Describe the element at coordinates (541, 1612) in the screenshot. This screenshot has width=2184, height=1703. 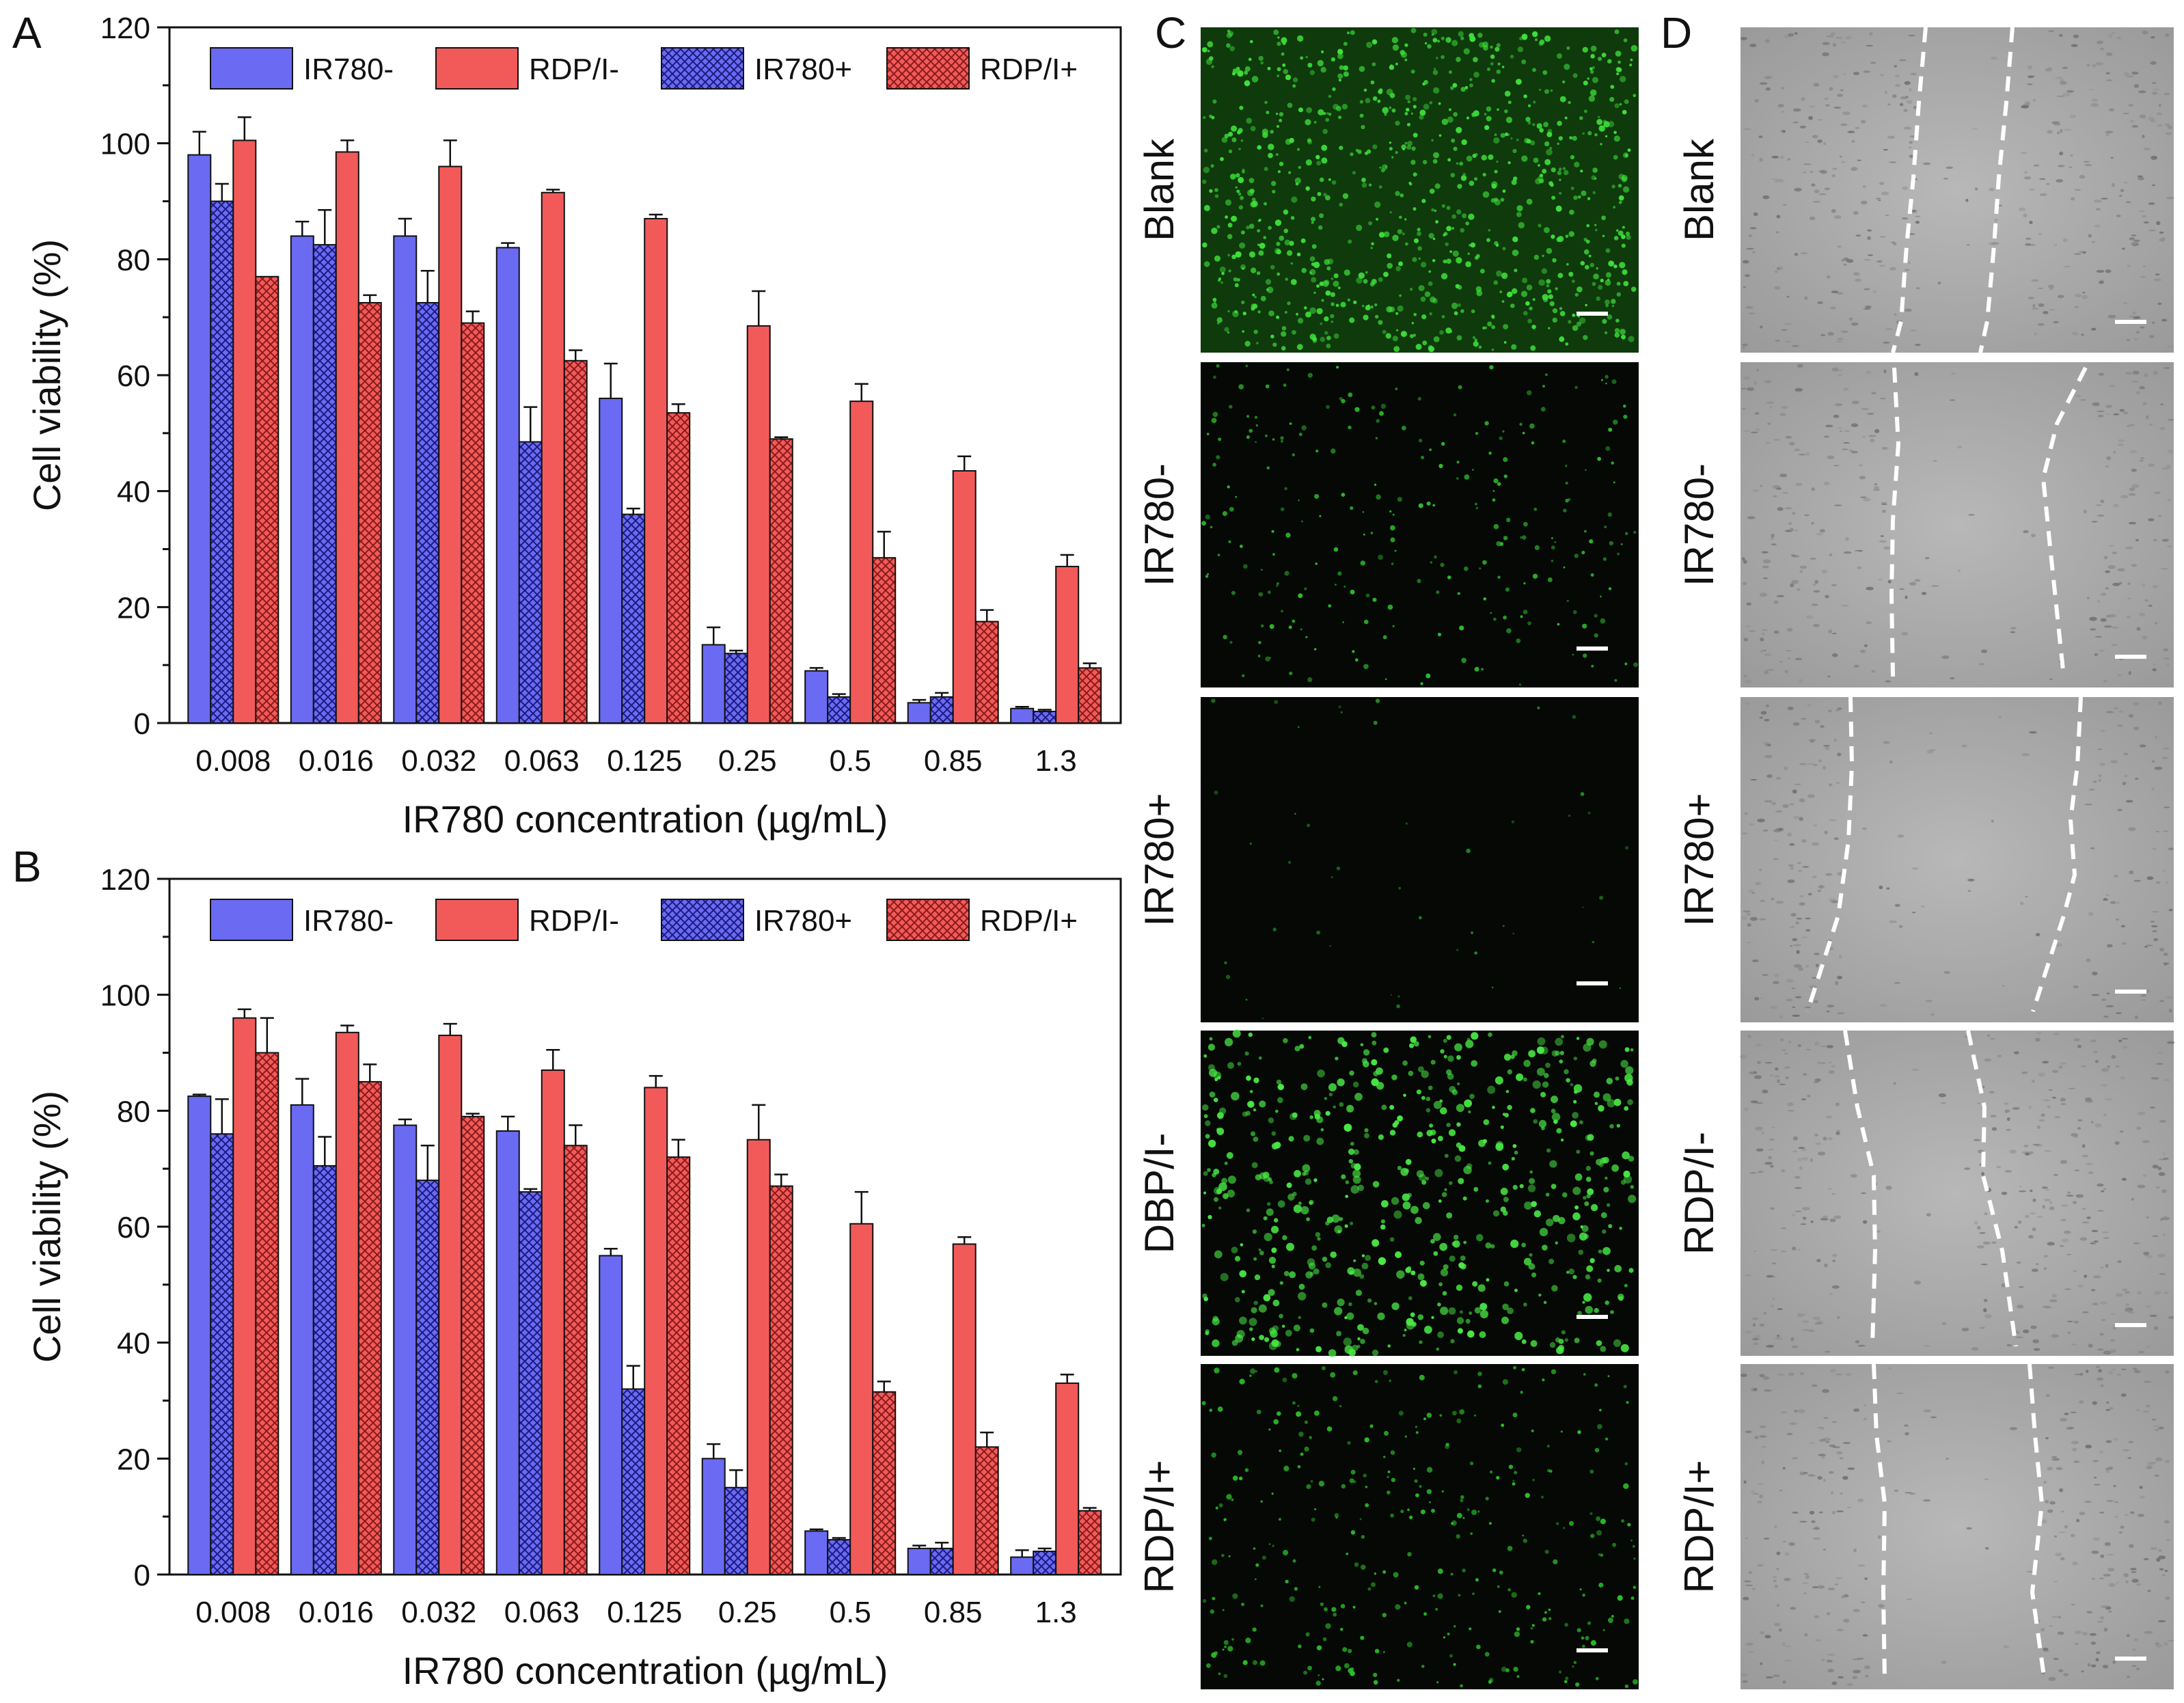
I see `x-tick-label-b: 0.063` at that location.